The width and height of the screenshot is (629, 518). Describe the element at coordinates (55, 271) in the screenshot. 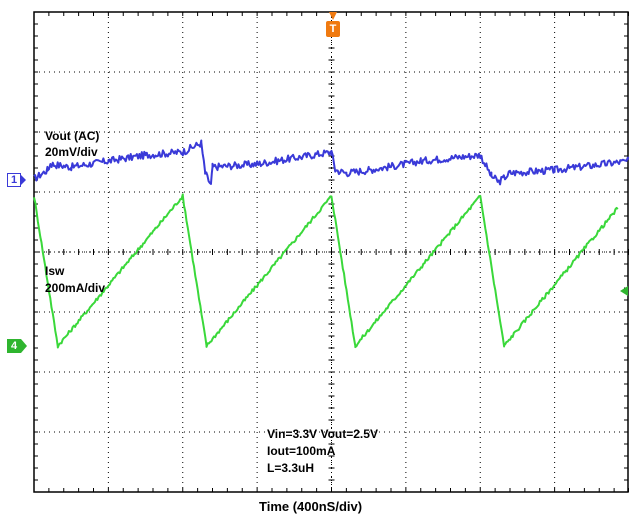

I see `ch4-name-label: Isw` at that location.